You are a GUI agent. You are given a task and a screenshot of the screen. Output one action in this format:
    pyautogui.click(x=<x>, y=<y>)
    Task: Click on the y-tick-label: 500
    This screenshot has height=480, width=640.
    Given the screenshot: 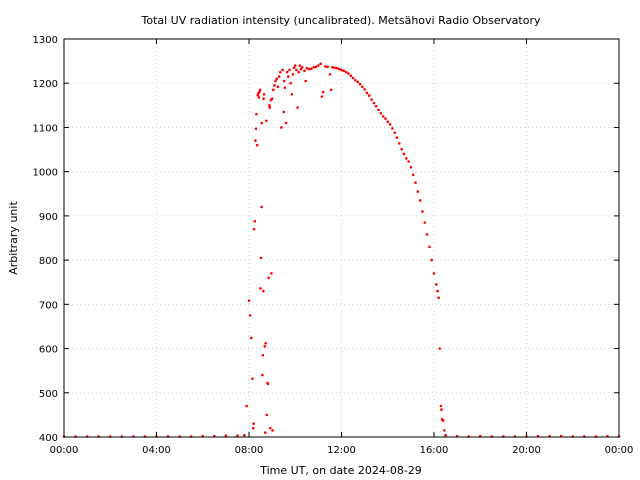 What is the action you would take?
    pyautogui.click(x=48, y=394)
    